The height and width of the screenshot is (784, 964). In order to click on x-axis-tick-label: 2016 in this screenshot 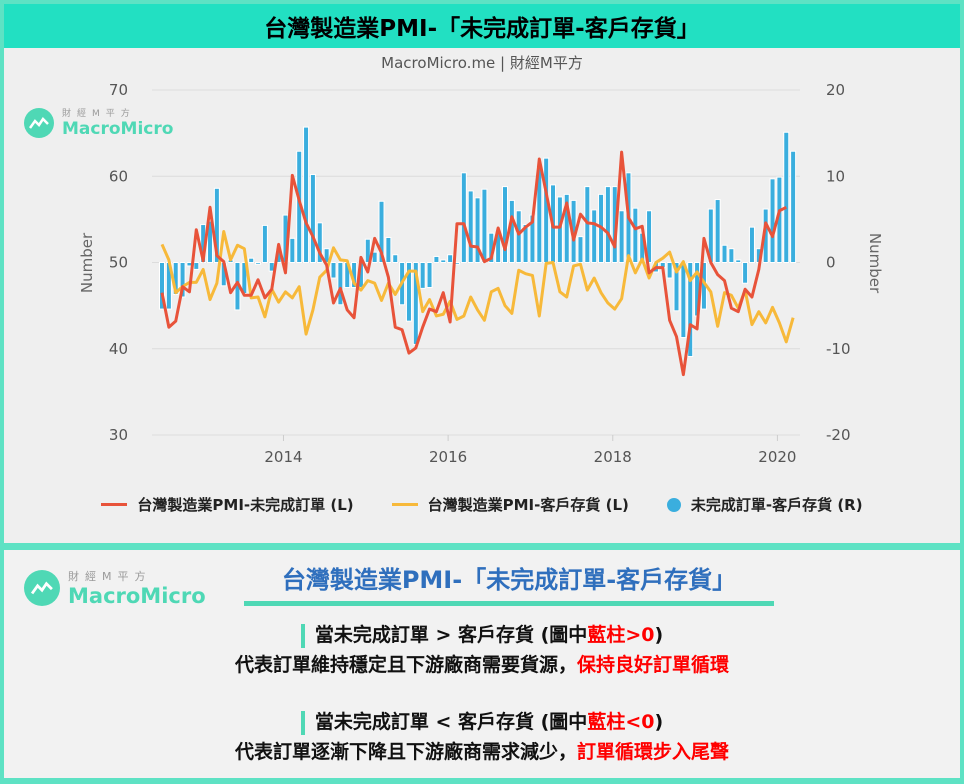, I will do `click(448, 457)`.